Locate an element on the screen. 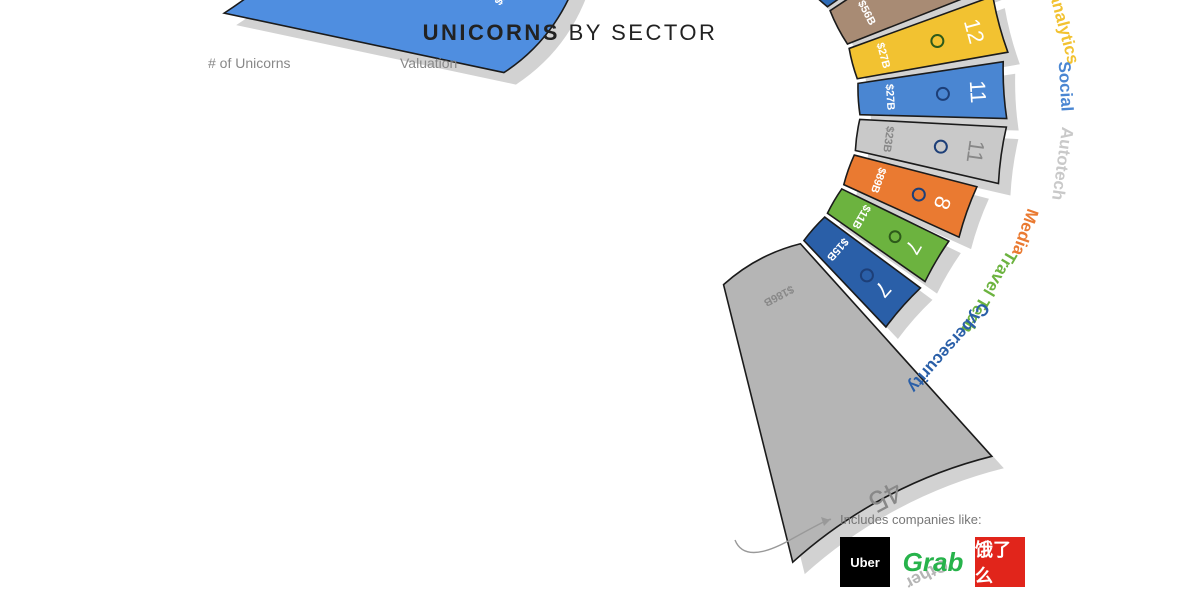  wedge-data-analytics is located at coordinates (928, 40).